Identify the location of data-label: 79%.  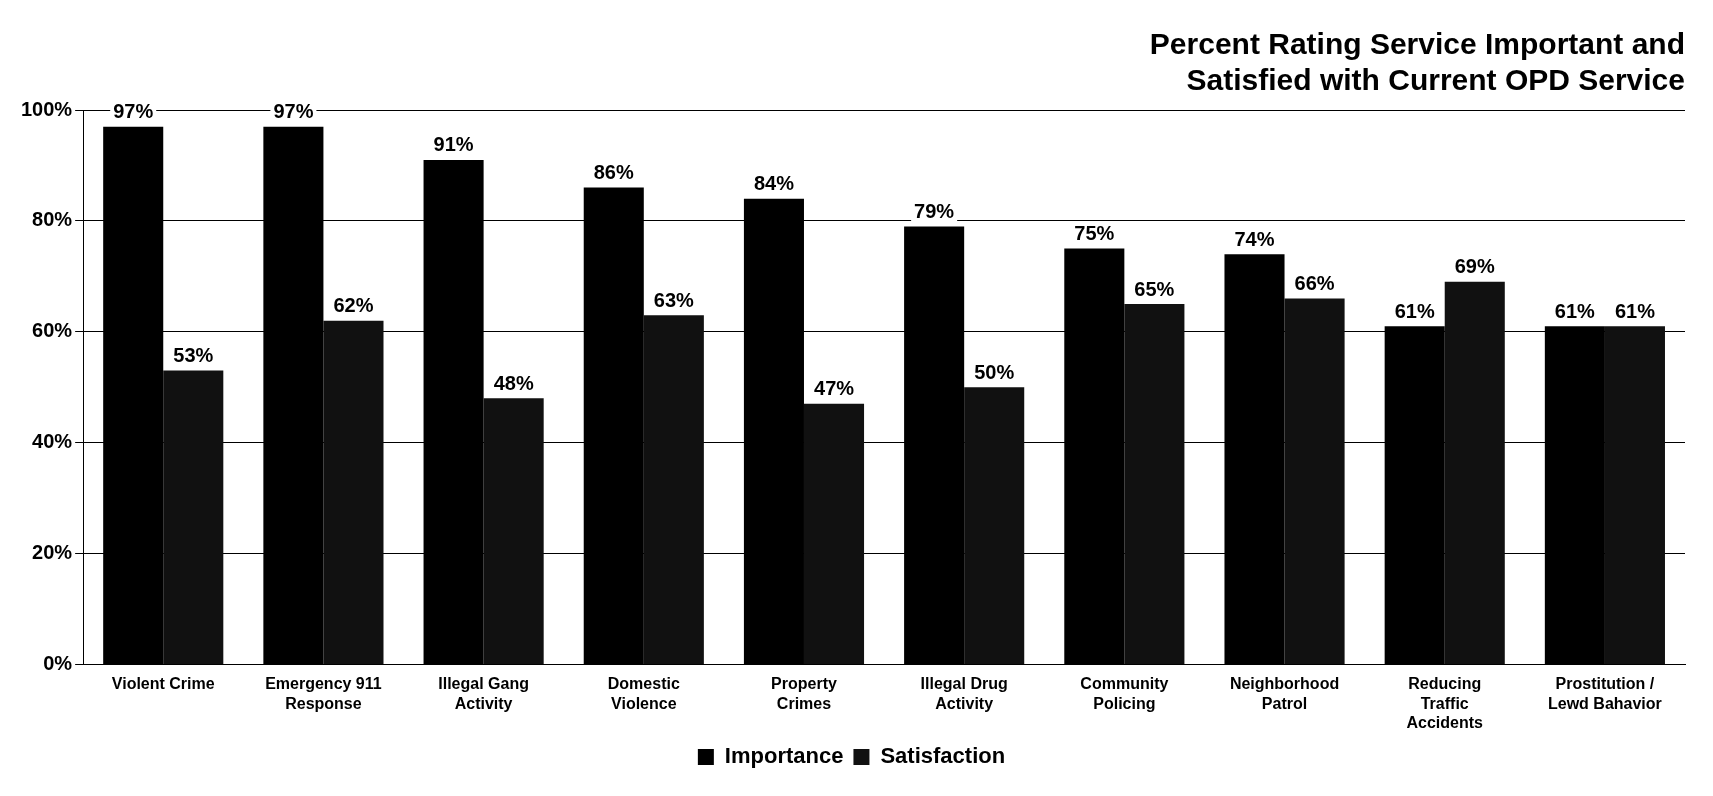
(934, 210).